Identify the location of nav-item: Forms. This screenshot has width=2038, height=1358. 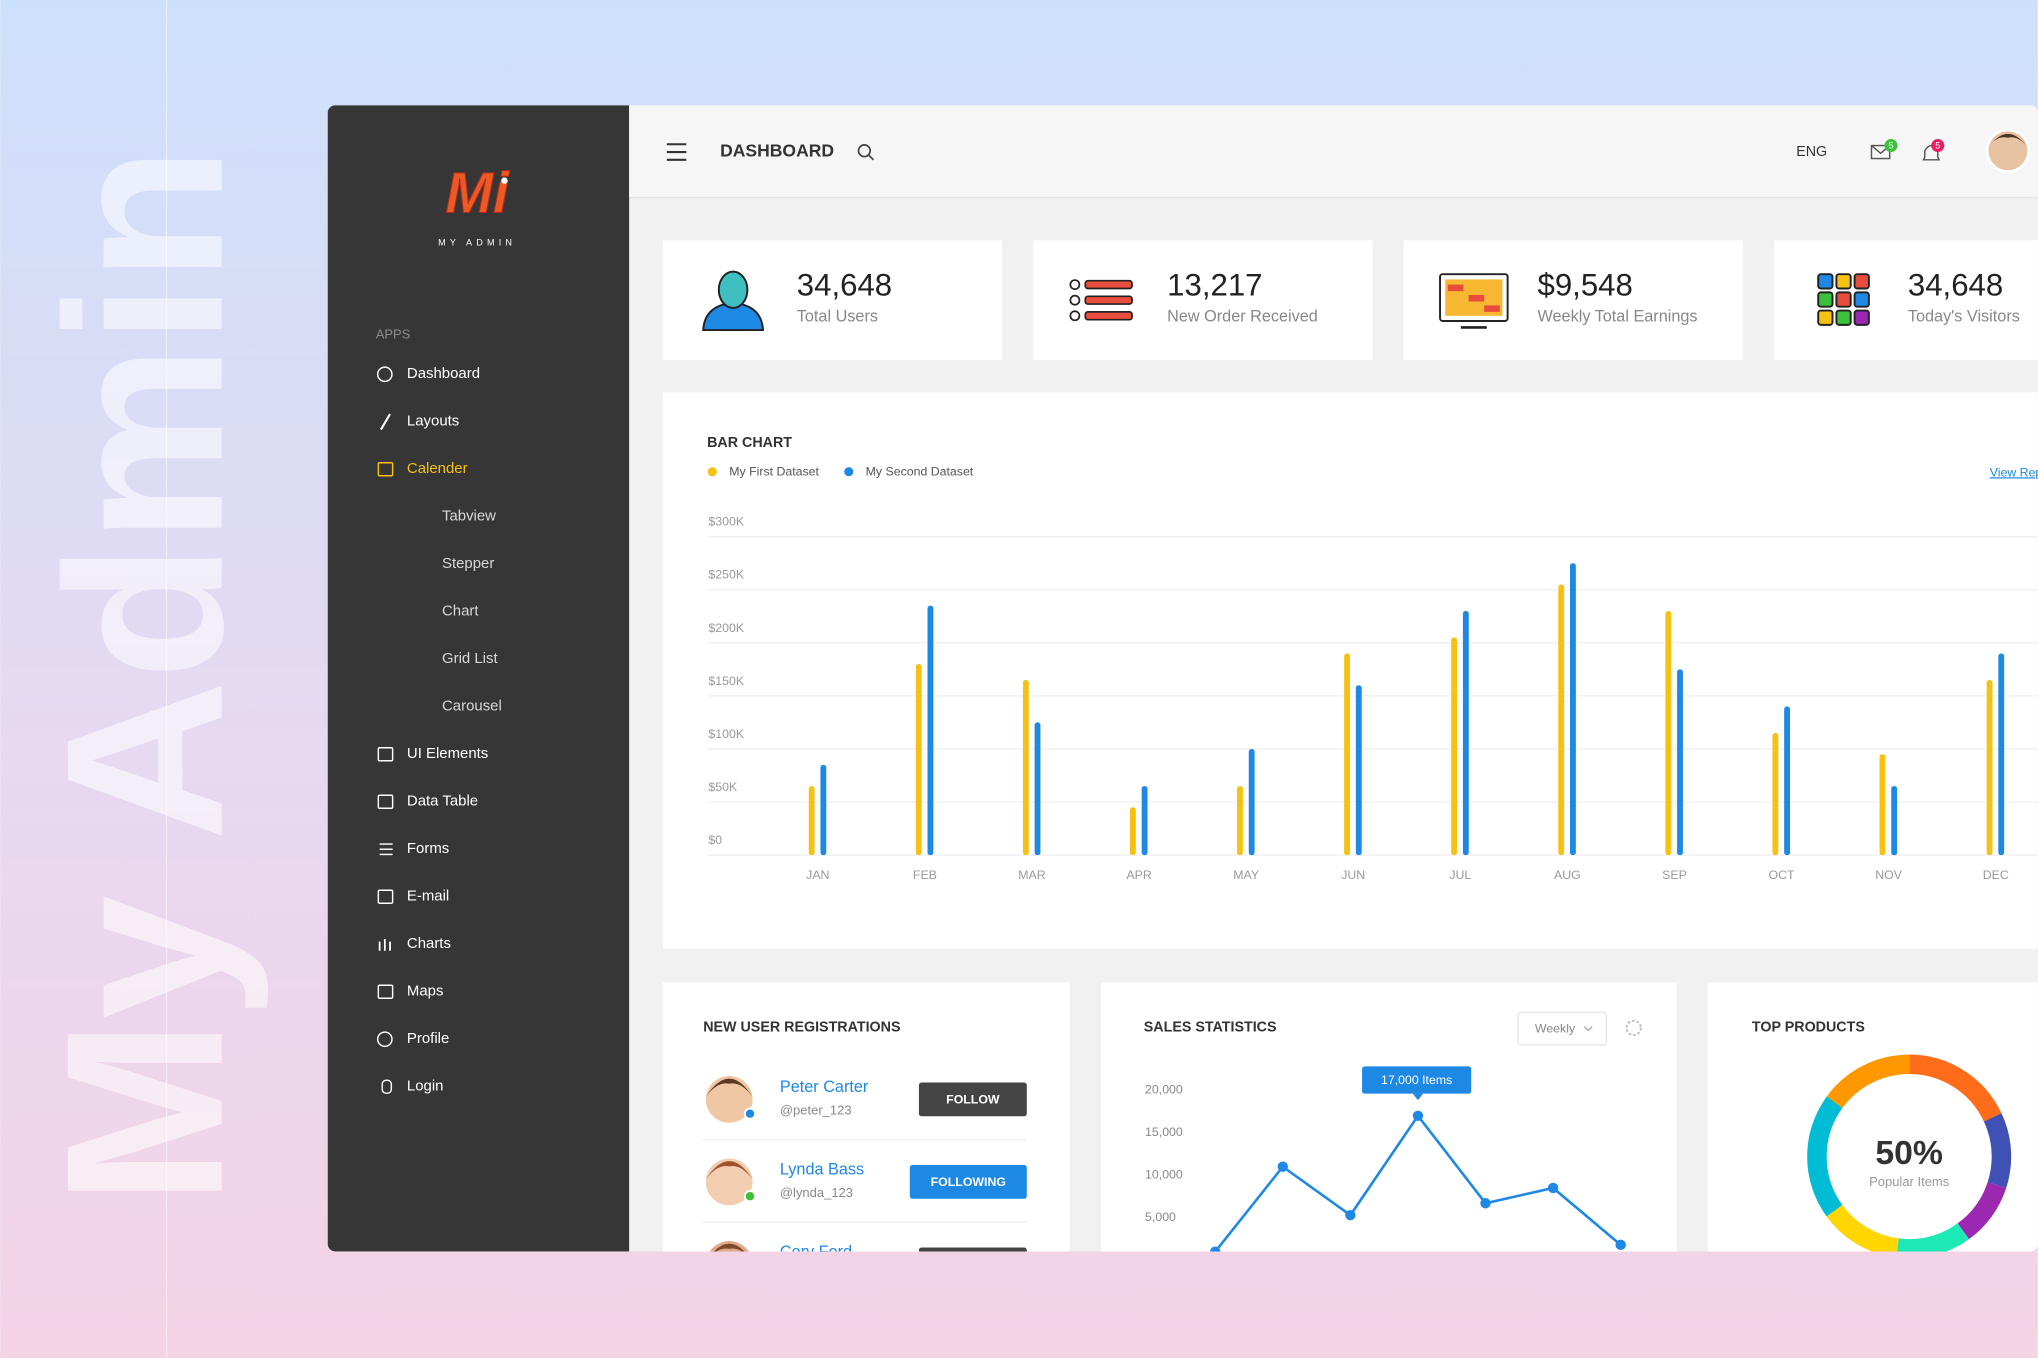
(414, 848).